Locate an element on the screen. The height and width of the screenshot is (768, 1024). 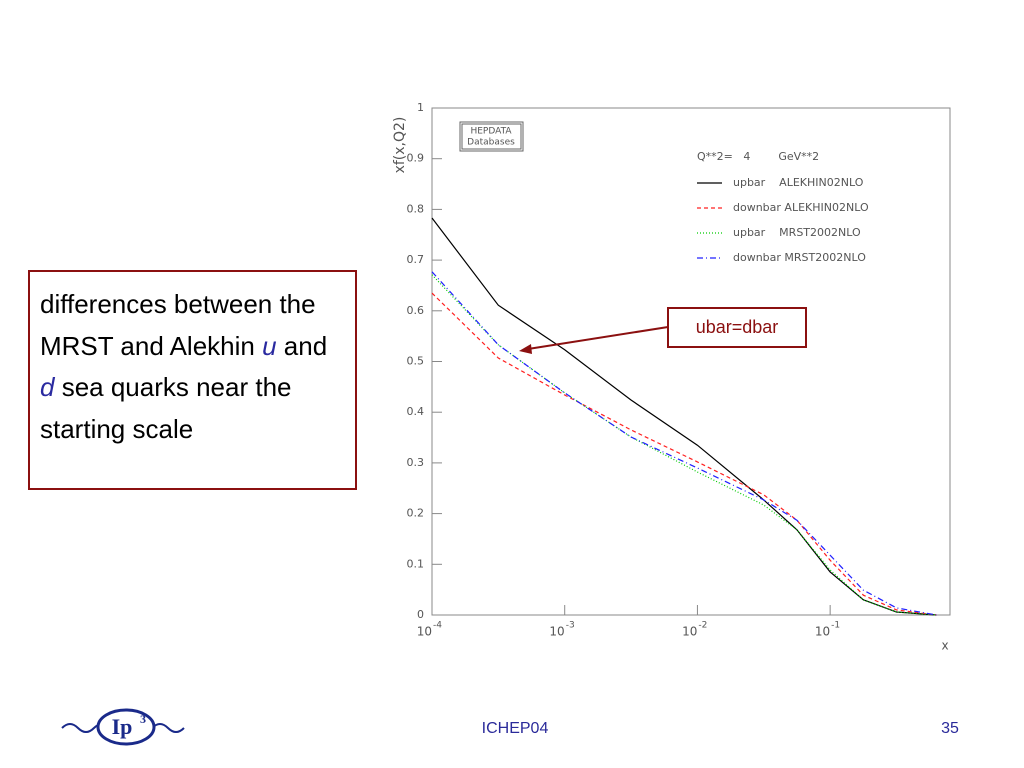
y-tick-label: 0 is located at coordinates (420, 614).